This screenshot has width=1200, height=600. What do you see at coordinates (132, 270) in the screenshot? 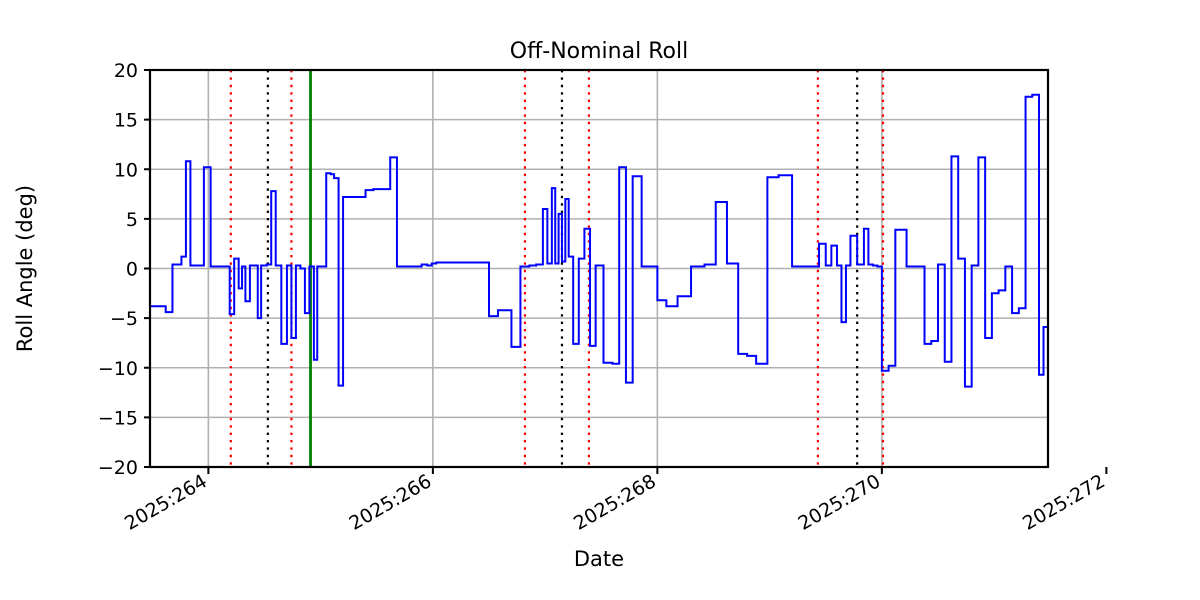
I see `y-tick-label: 0` at bounding box center [132, 270].